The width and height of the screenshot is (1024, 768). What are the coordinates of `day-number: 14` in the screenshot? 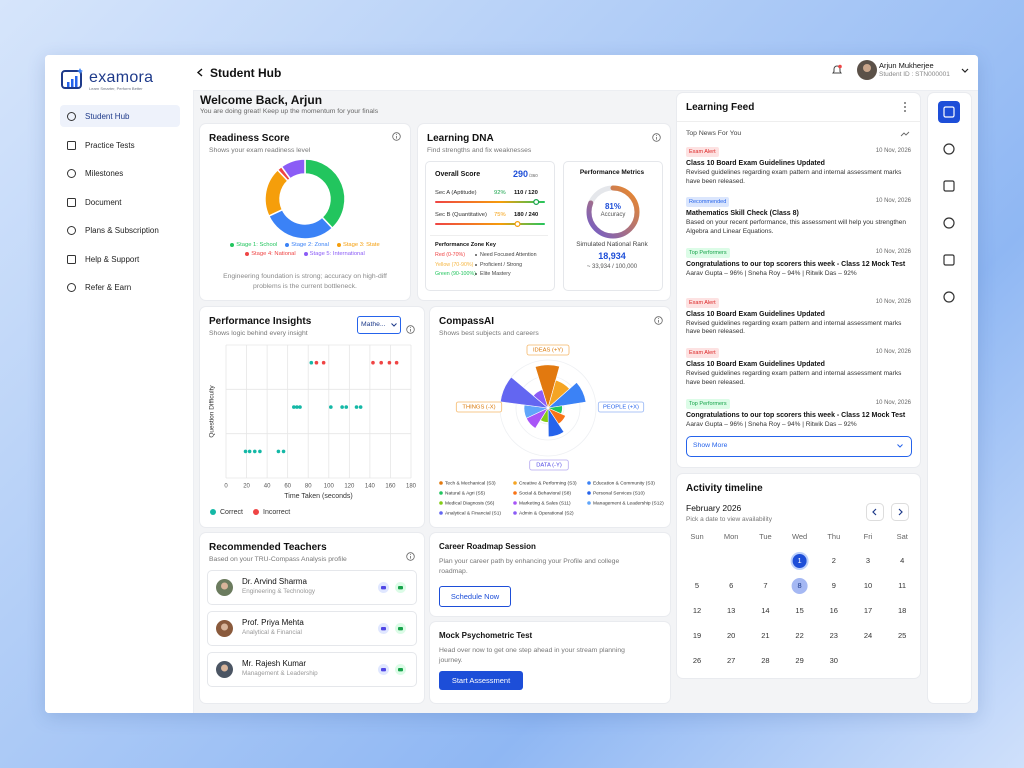 It's located at (765, 610).